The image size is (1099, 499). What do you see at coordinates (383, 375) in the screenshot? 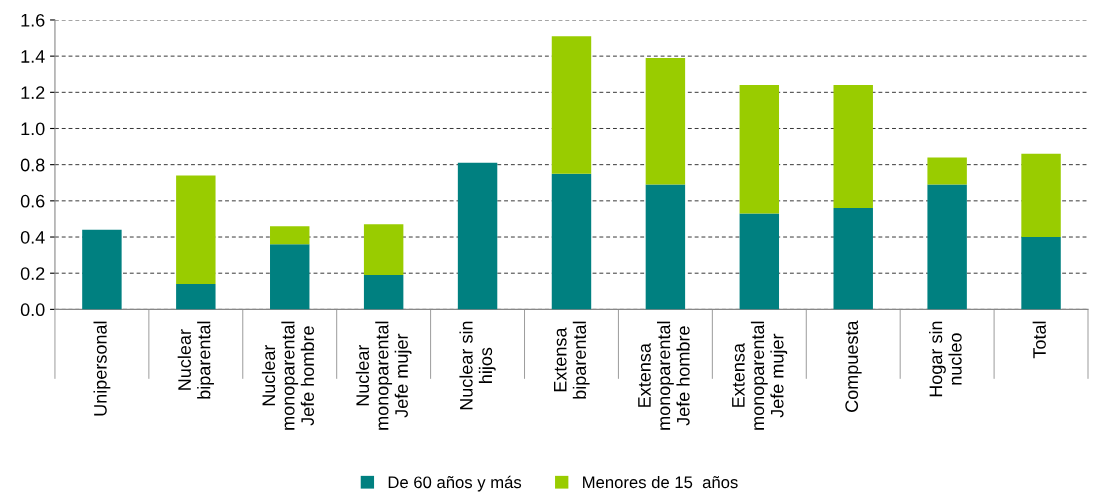
I see `x-tick-label: Nuclear monoparental Jefe mujer` at bounding box center [383, 375].